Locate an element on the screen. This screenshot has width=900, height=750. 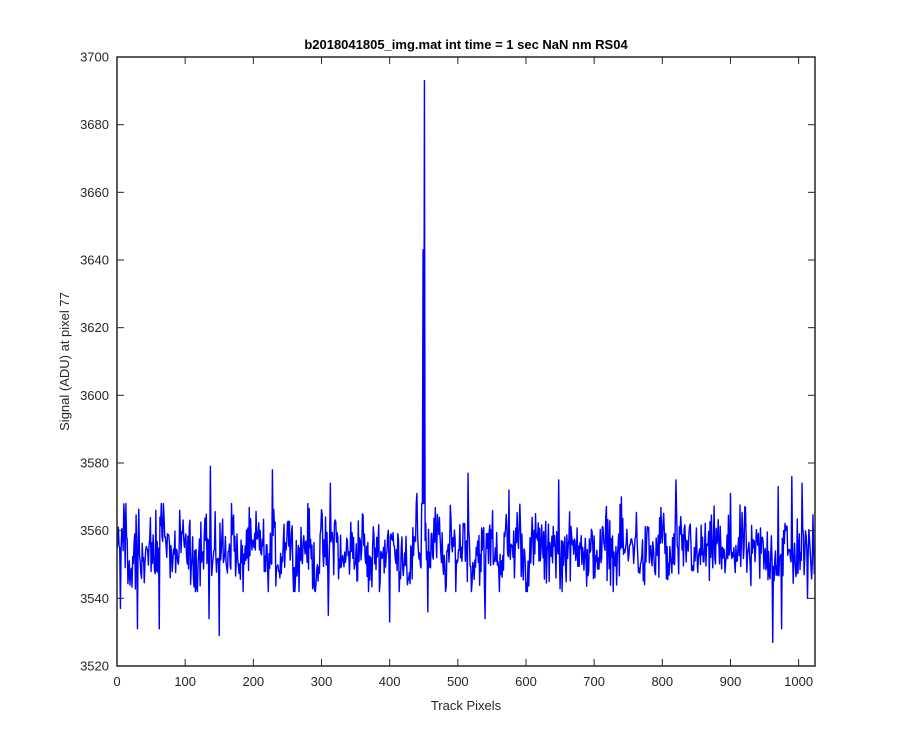
y-tick-label: 3680 is located at coordinates (94, 124).